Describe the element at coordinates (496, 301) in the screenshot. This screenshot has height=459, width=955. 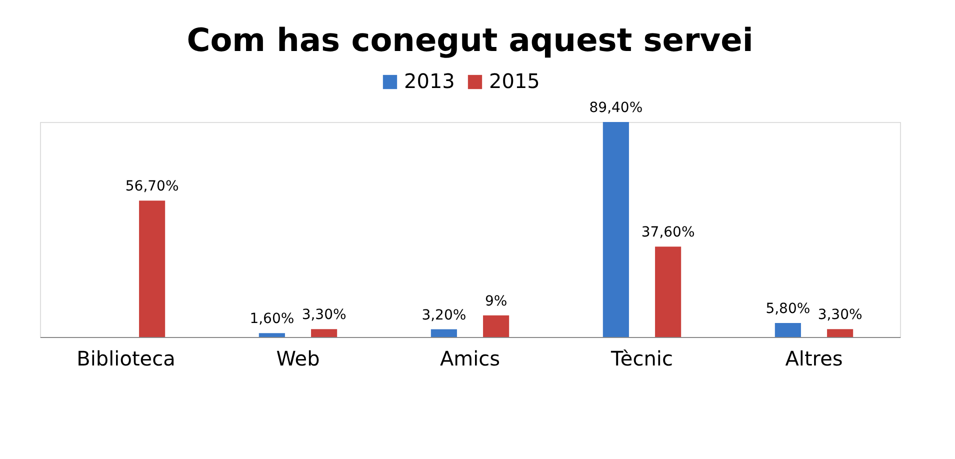
I see `data-label: 9%` at that location.